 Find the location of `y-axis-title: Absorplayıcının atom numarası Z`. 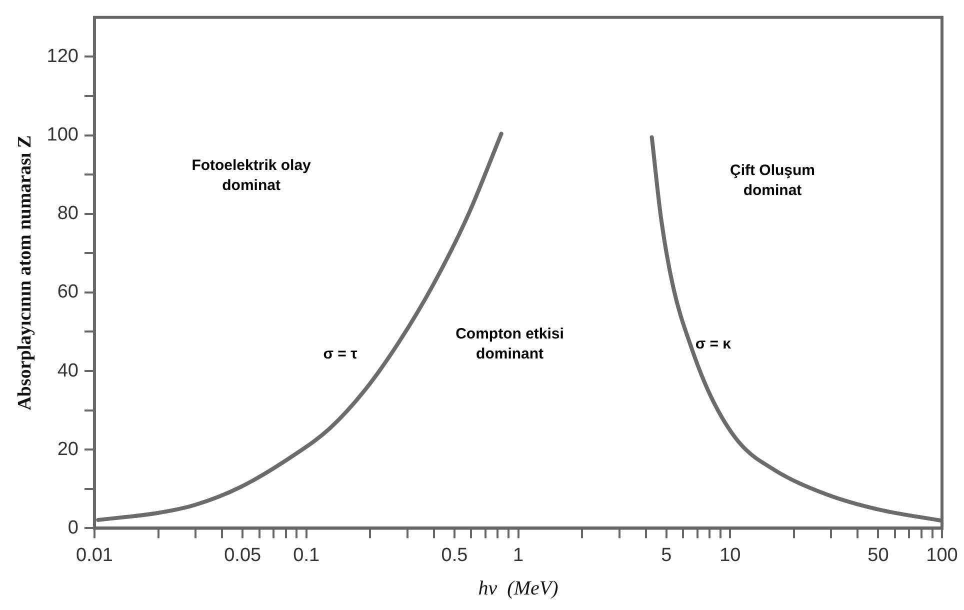

y-axis-title: Absorplayıcının atom numarası Z is located at coordinates (25, 272).